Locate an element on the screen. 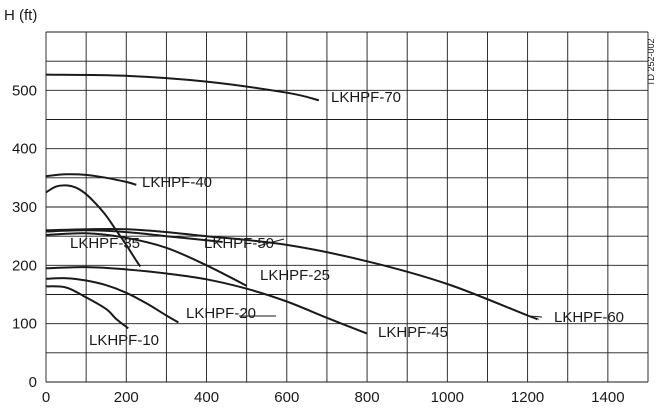 The width and height of the screenshot is (661, 414). y-tick-label: 500 is located at coordinates (24, 90).